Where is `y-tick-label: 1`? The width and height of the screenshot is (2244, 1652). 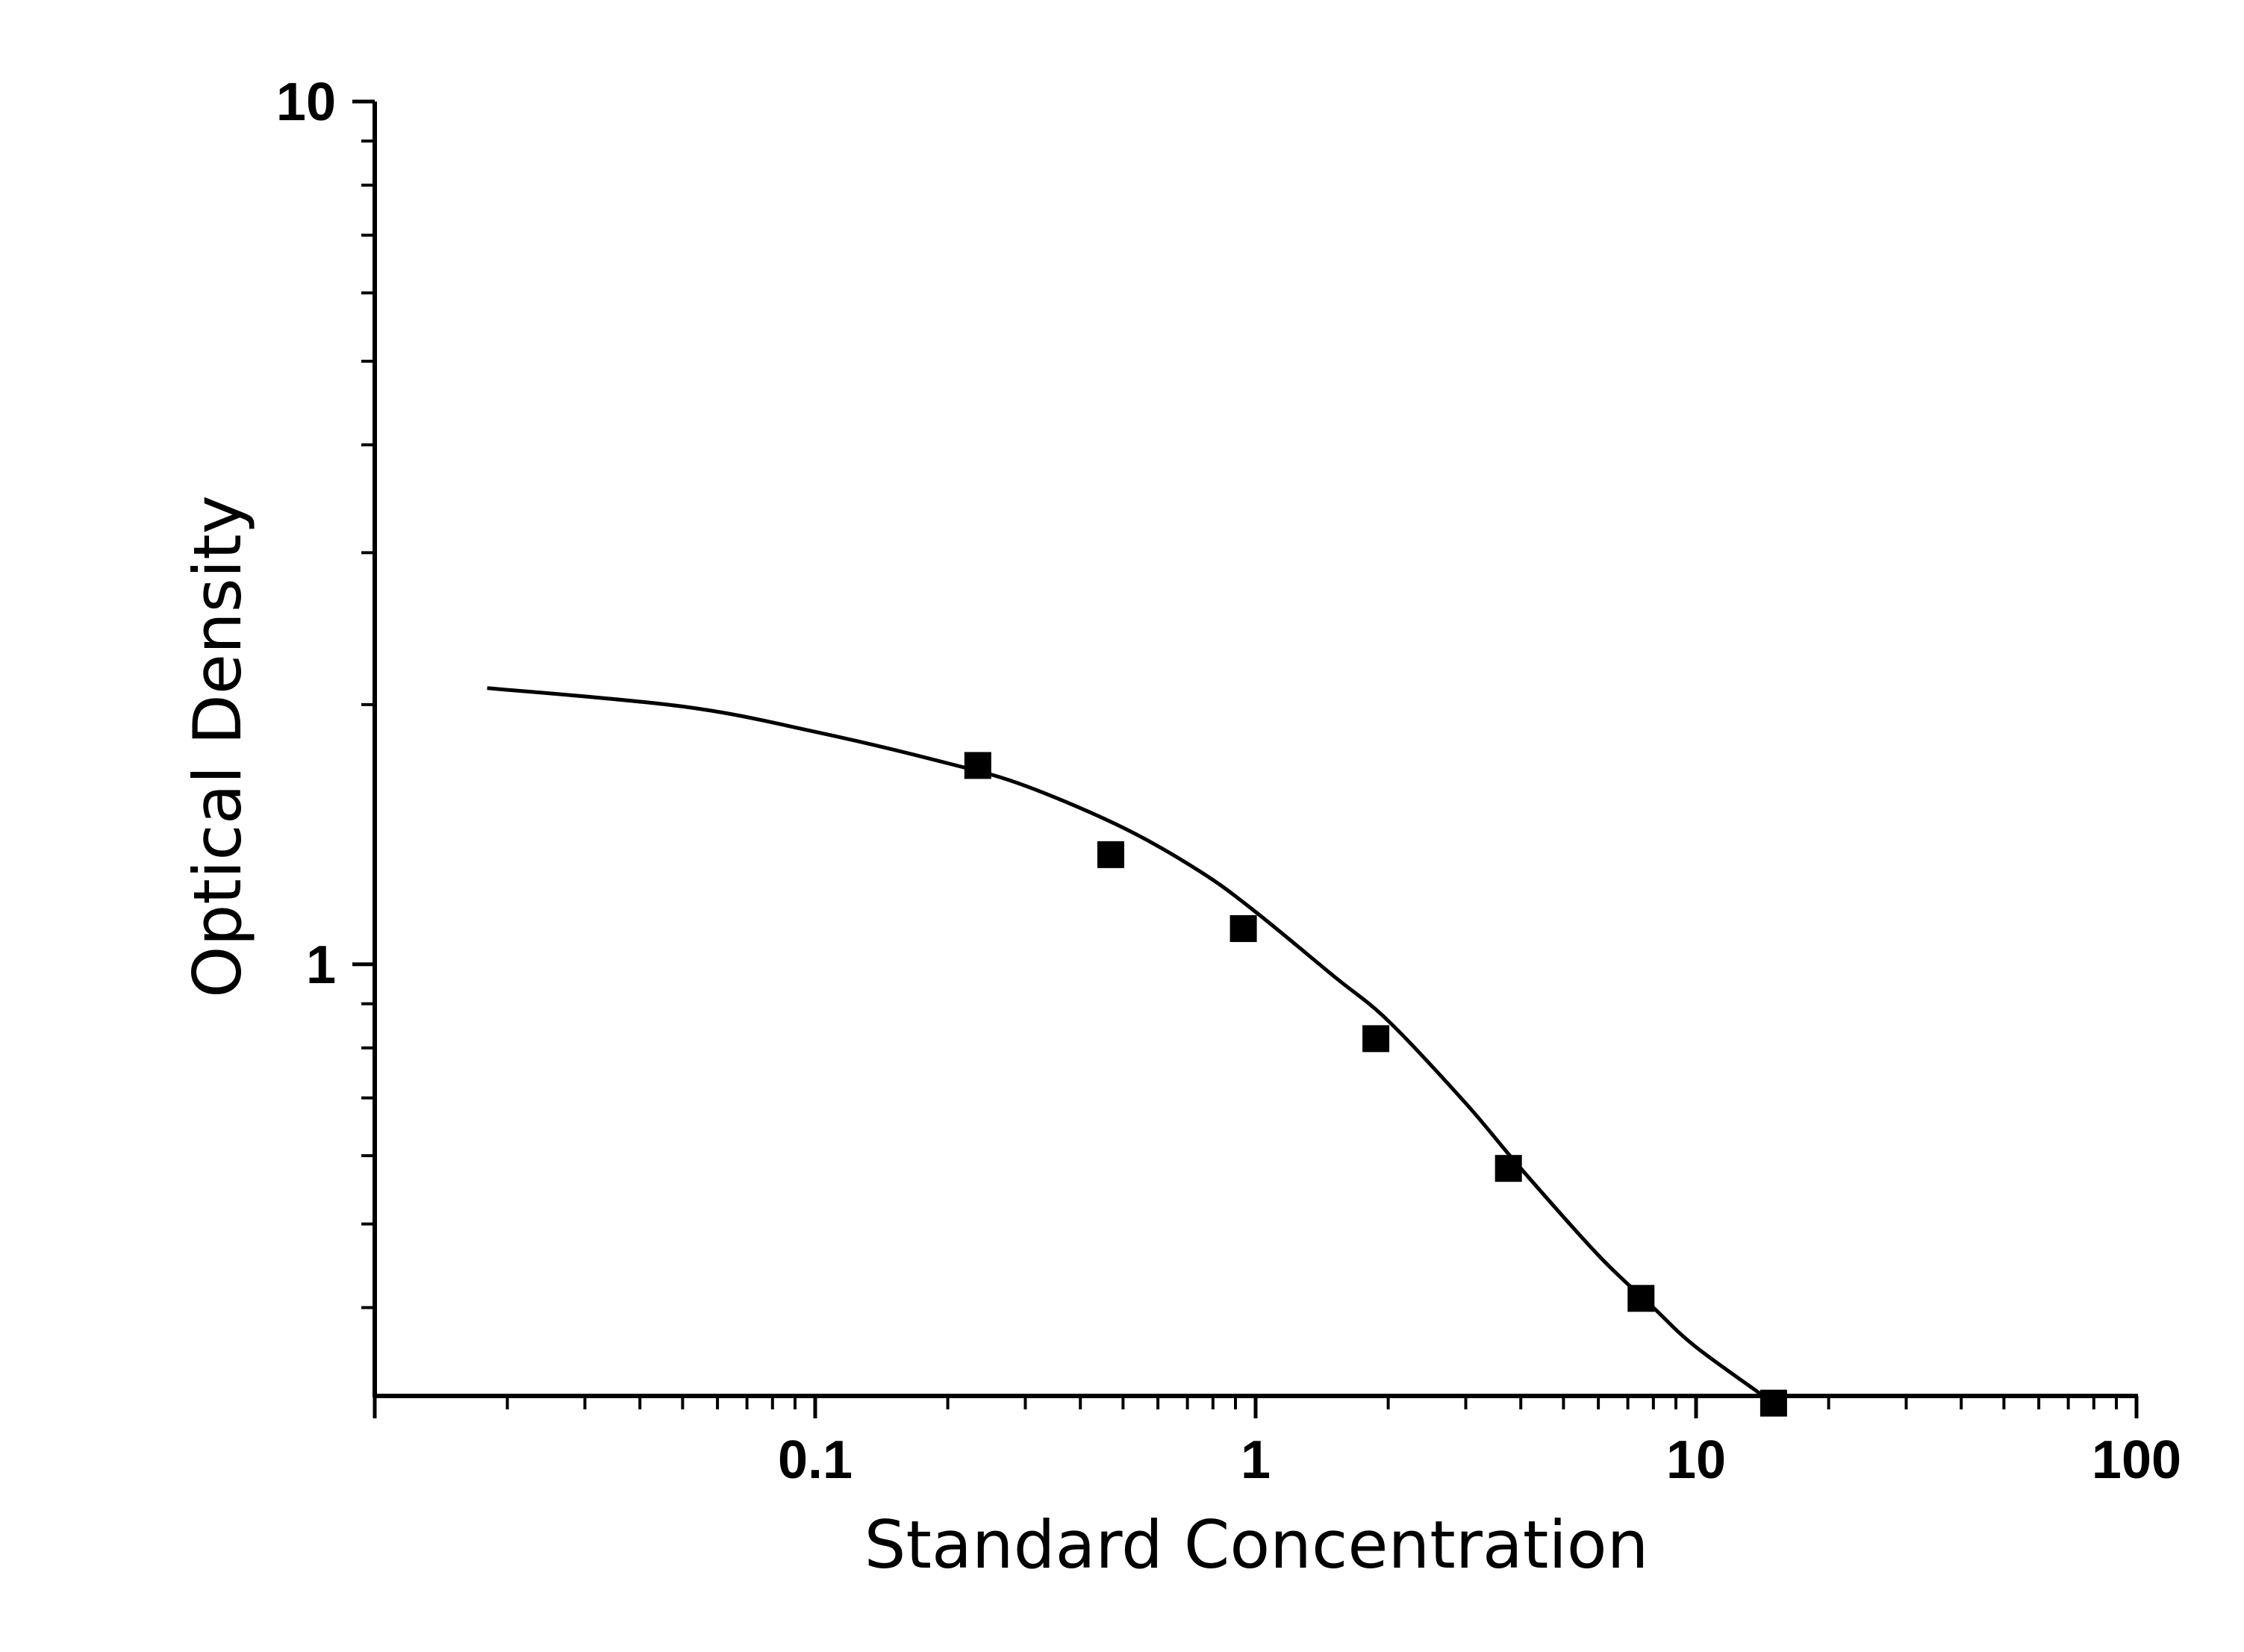
y-tick-label: 1 is located at coordinates (321, 965).